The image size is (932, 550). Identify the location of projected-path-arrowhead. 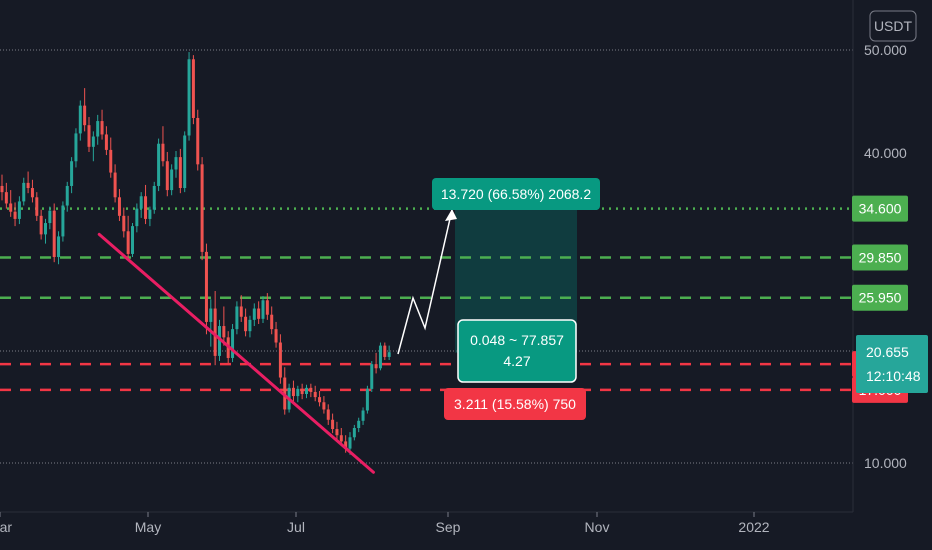
(451, 215).